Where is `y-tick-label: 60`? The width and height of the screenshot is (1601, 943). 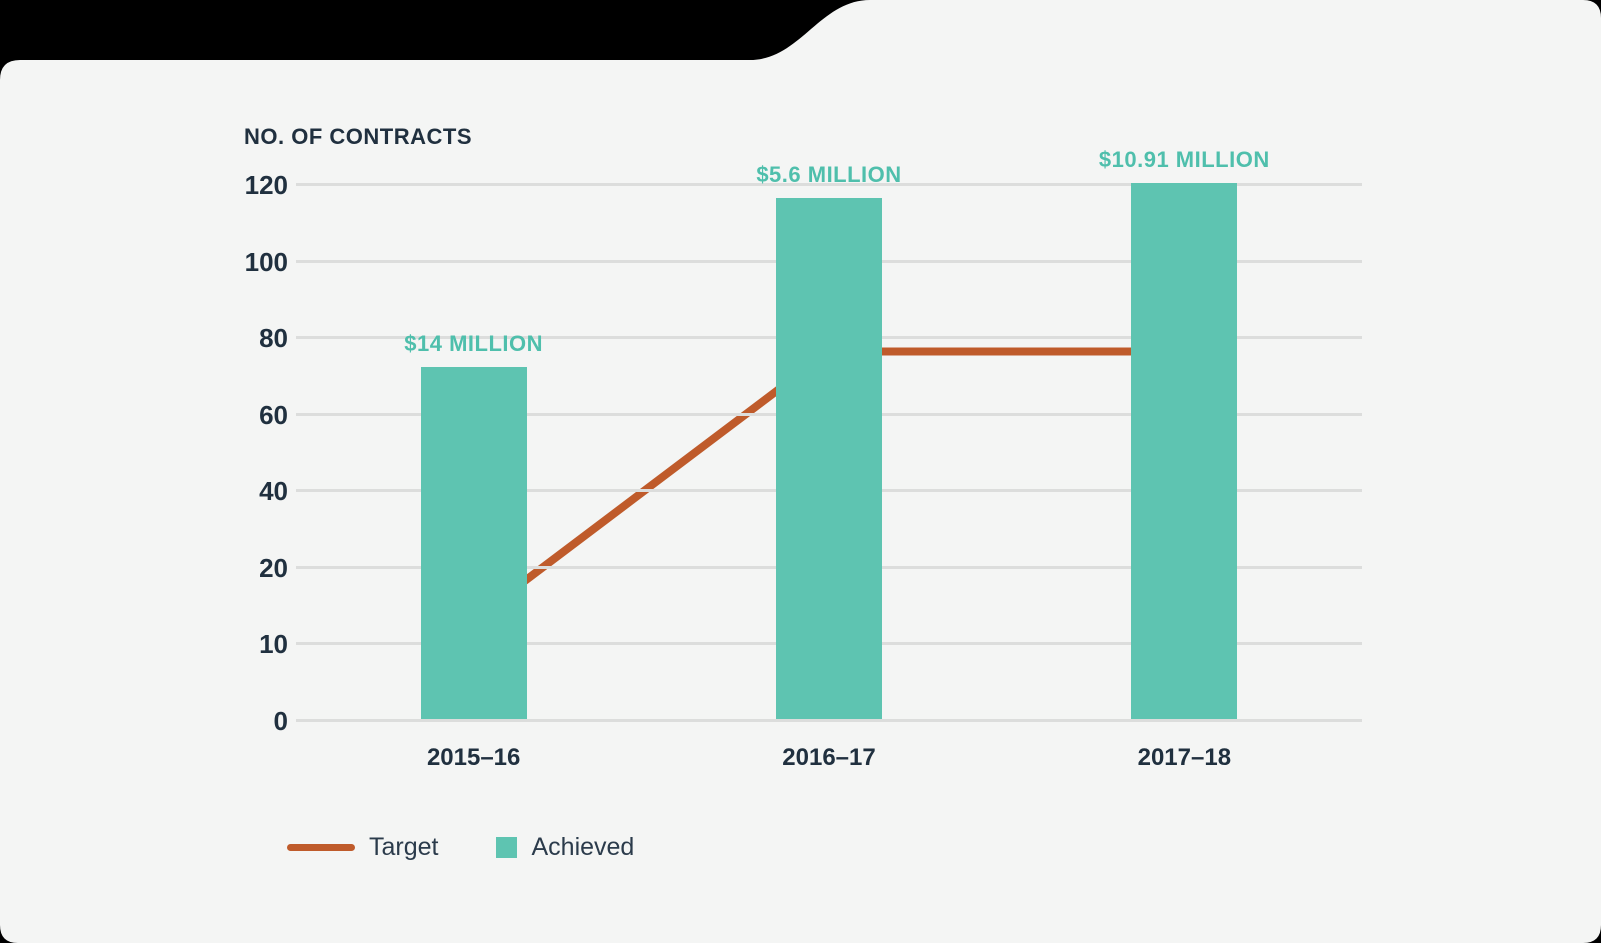
y-tick-label: 60 is located at coordinates (273, 414).